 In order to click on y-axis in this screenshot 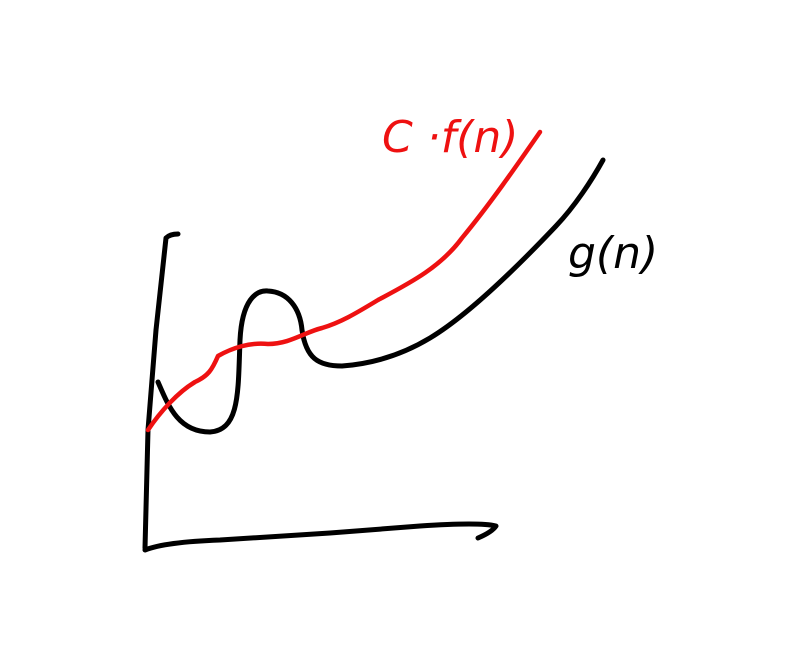, I will do `click(161, 391)`.